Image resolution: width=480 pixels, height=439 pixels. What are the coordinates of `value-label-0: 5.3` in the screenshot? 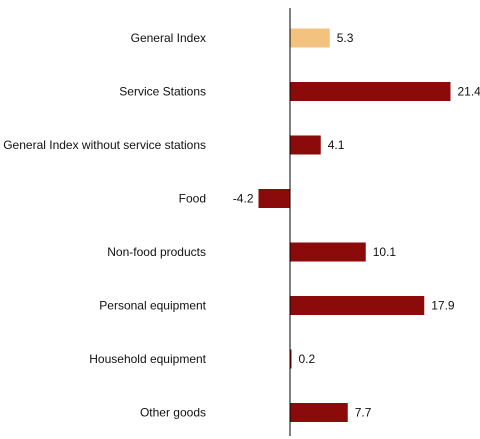 It's located at (345, 38).